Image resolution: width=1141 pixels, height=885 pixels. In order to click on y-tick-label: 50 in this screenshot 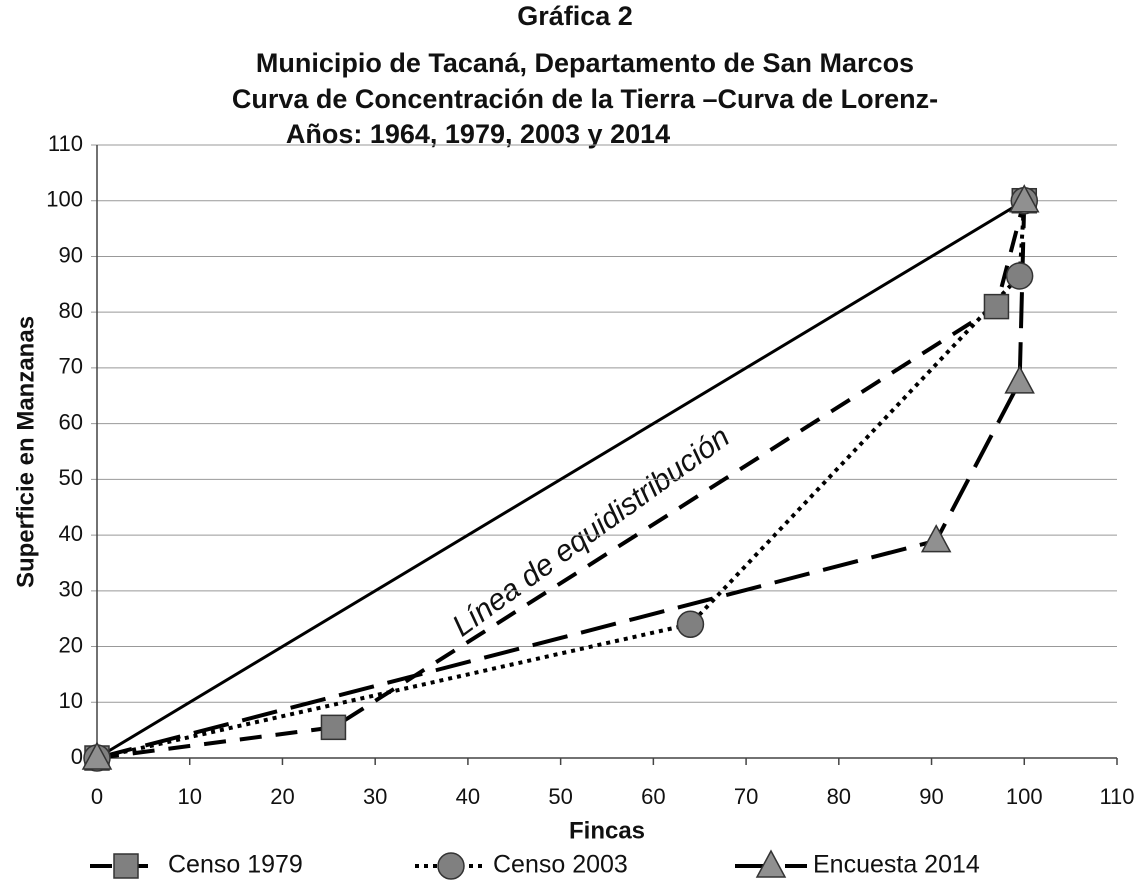, I will do `click(71, 477)`.